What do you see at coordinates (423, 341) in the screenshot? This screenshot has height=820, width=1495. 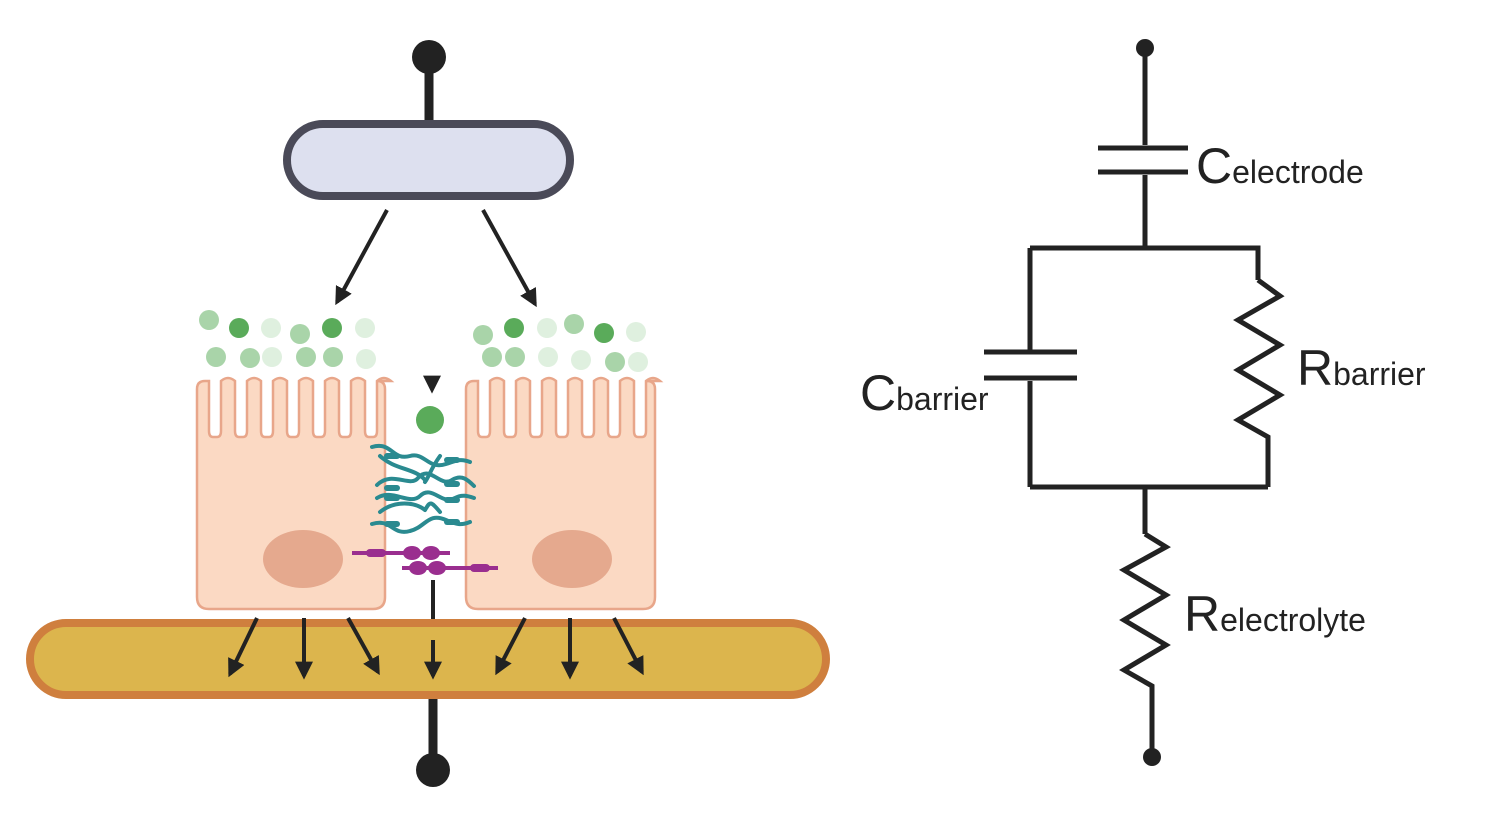 I see `ion-cluster` at bounding box center [423, 341].